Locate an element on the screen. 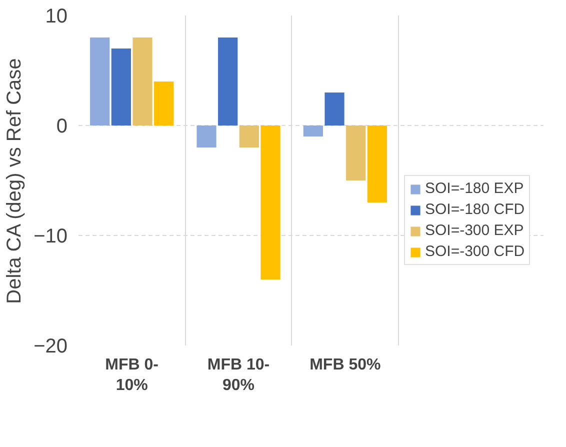 The height and width of the screenshot is (447, 566). x-tick-label: MFB 50% is located at coordinates (345, 365).